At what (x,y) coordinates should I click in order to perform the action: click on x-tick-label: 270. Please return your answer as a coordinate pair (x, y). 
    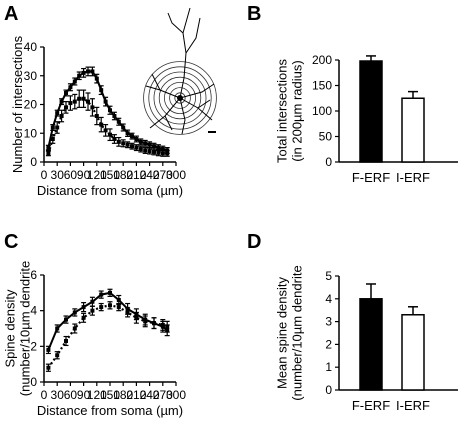
    Looking at the image, I should click on (163, 395).